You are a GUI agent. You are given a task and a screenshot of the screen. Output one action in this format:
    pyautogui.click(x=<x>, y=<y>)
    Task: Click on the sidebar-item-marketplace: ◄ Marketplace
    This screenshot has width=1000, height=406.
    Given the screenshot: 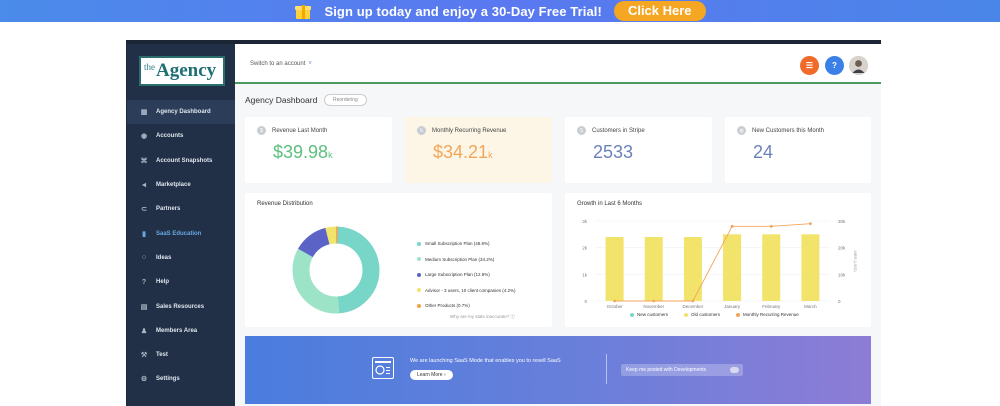 What is the action you would take?
    pyautogui.click(x=181, y=185)
    